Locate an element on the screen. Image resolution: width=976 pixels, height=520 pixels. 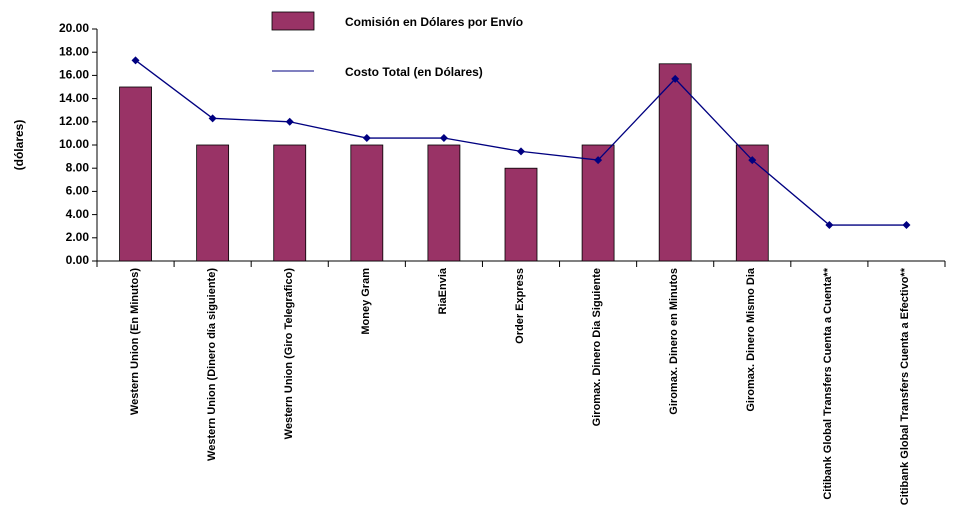
y-tick-label: 4.00 is located at coordinates (78, 214).